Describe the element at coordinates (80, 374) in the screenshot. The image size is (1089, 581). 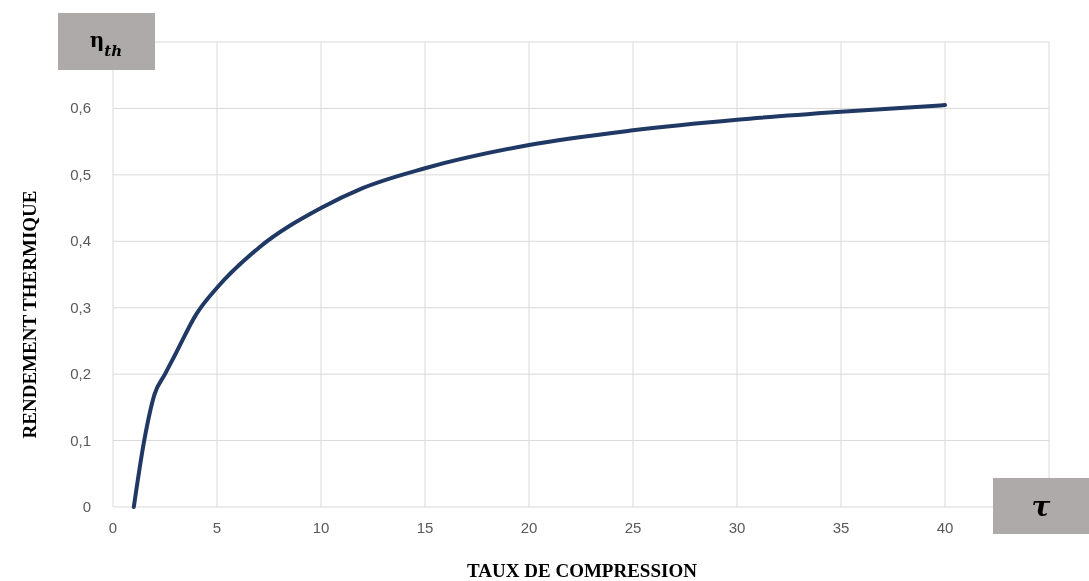
I see `y-tick-label: 0,2` at that location.